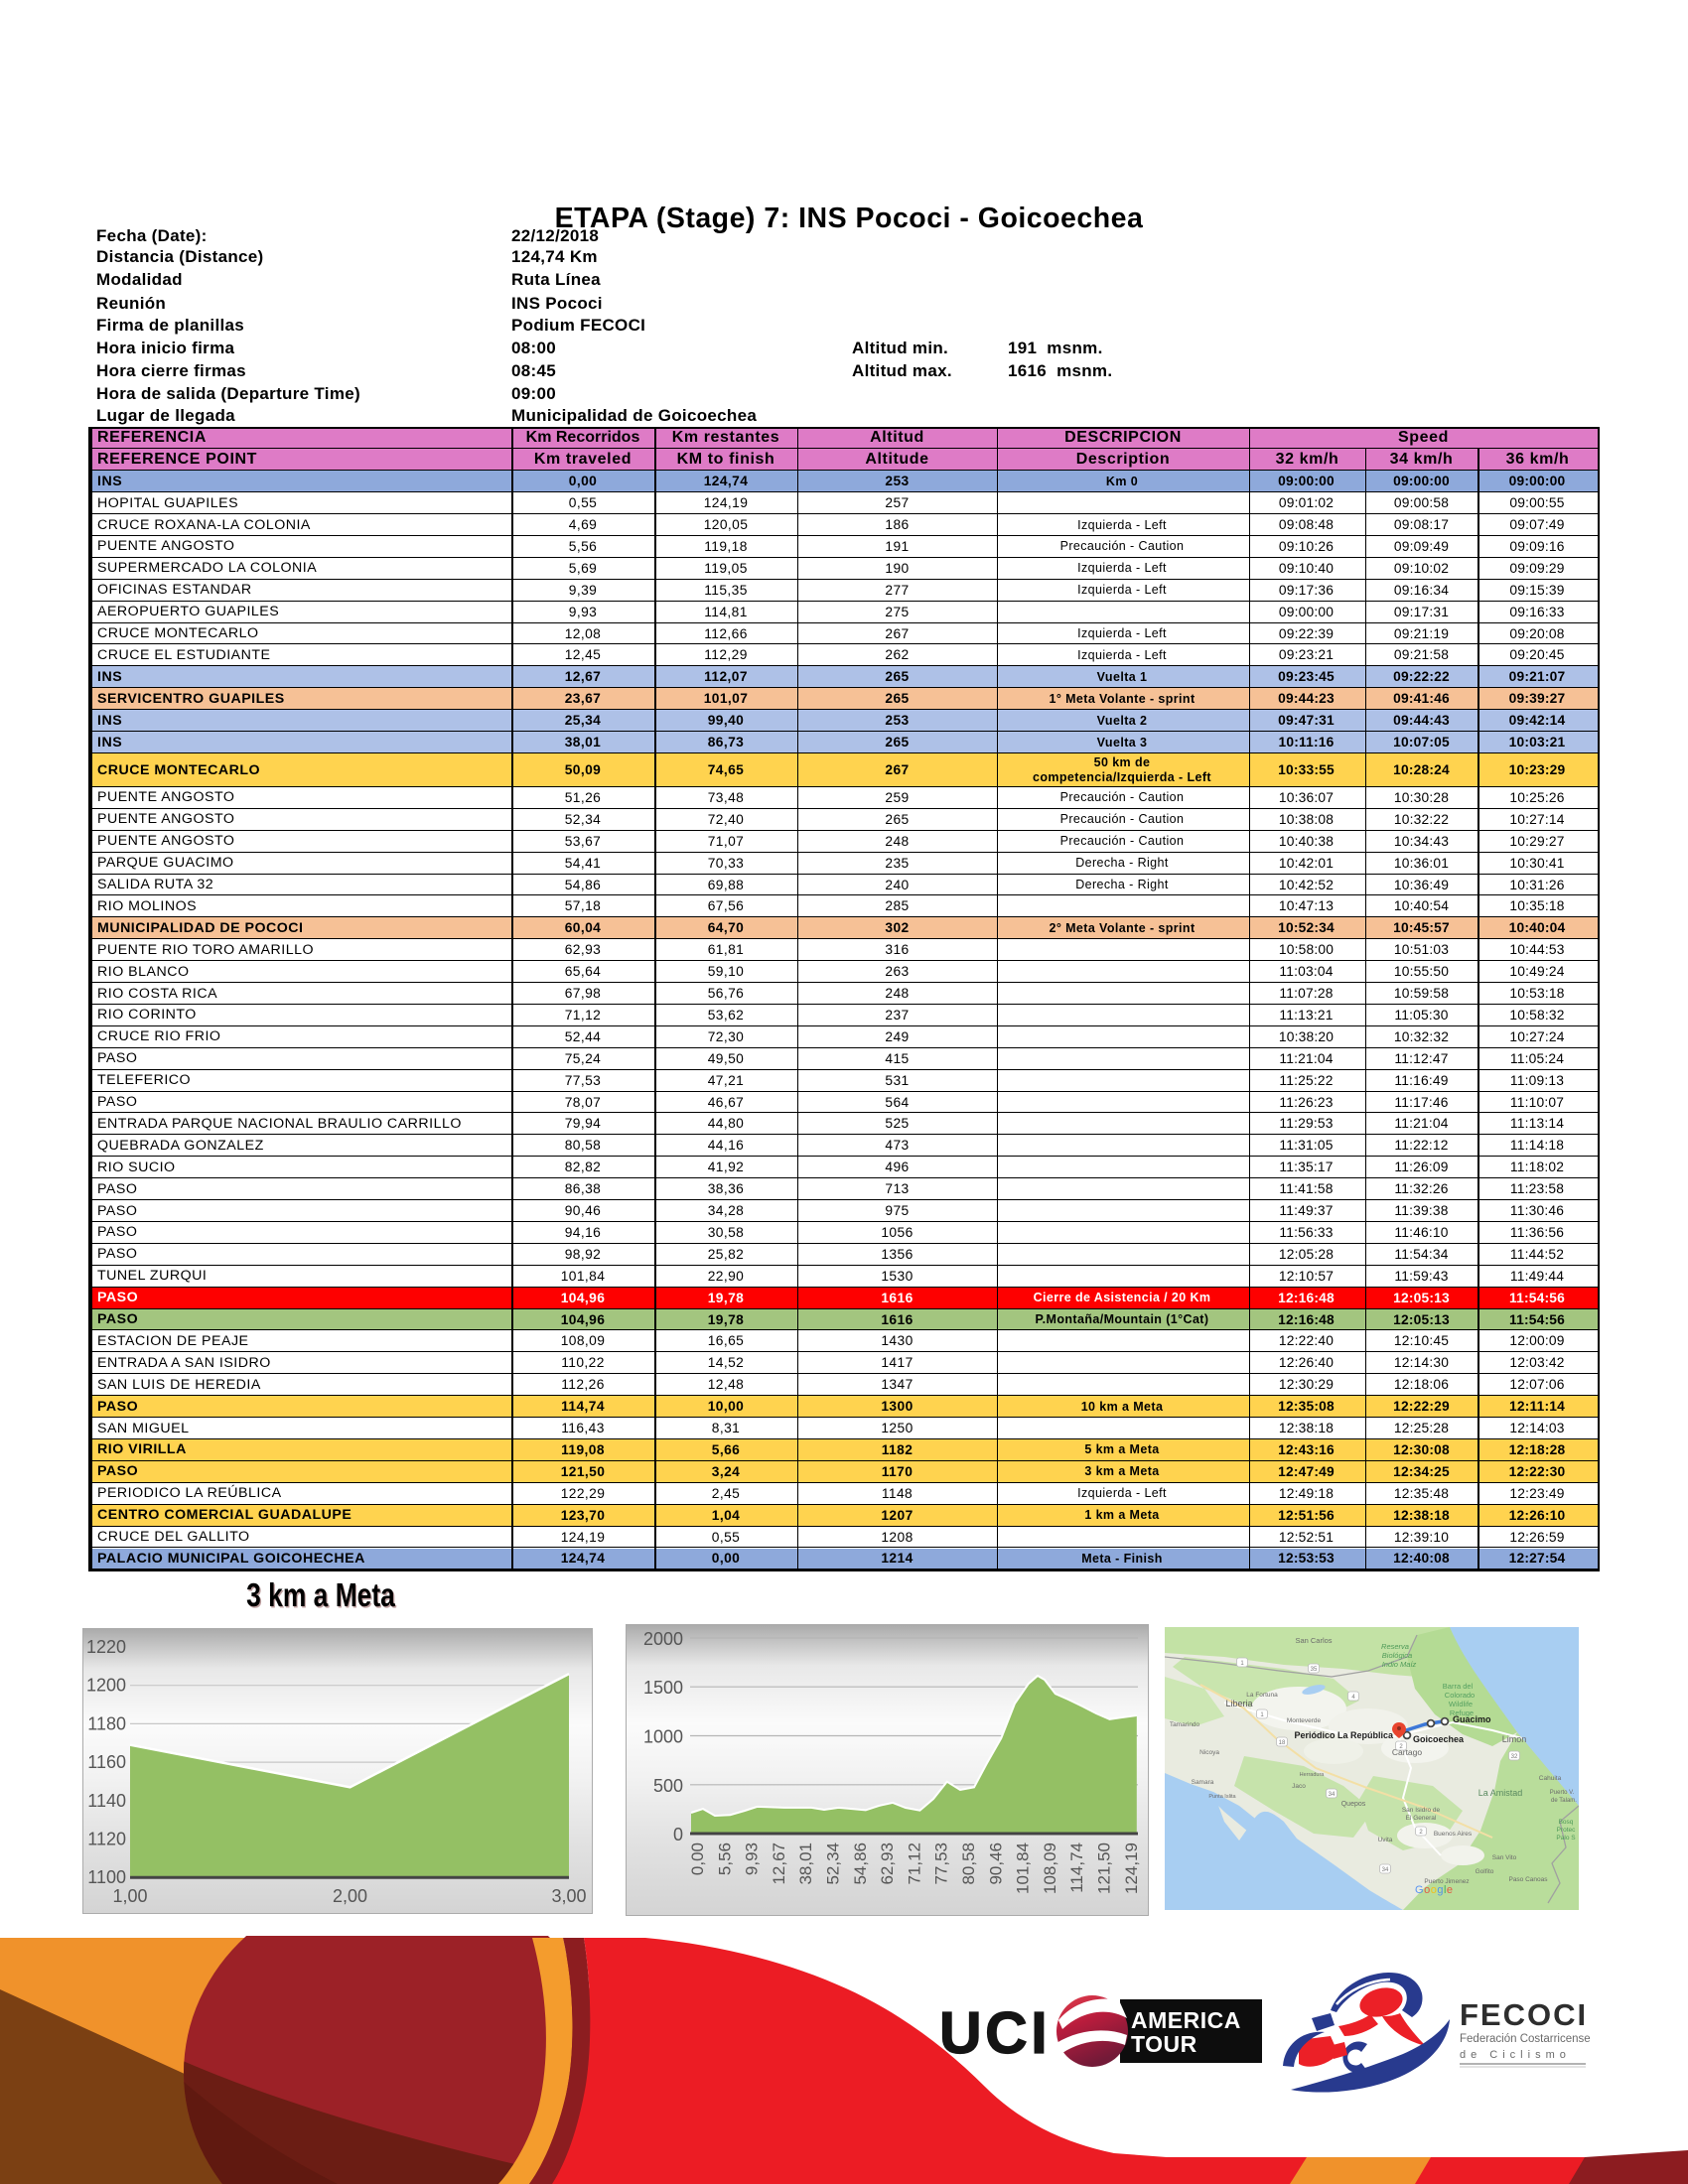 The image size is (1688, 2184). I want to click on svg-text: 3,00, so click(568, 1896).